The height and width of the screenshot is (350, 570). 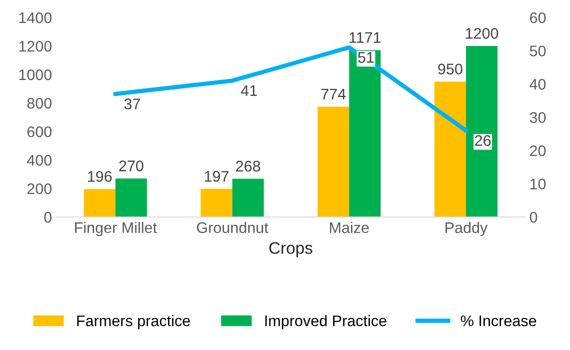 I want to click on y2-tick-label: 60, so click(x=538, y=18).